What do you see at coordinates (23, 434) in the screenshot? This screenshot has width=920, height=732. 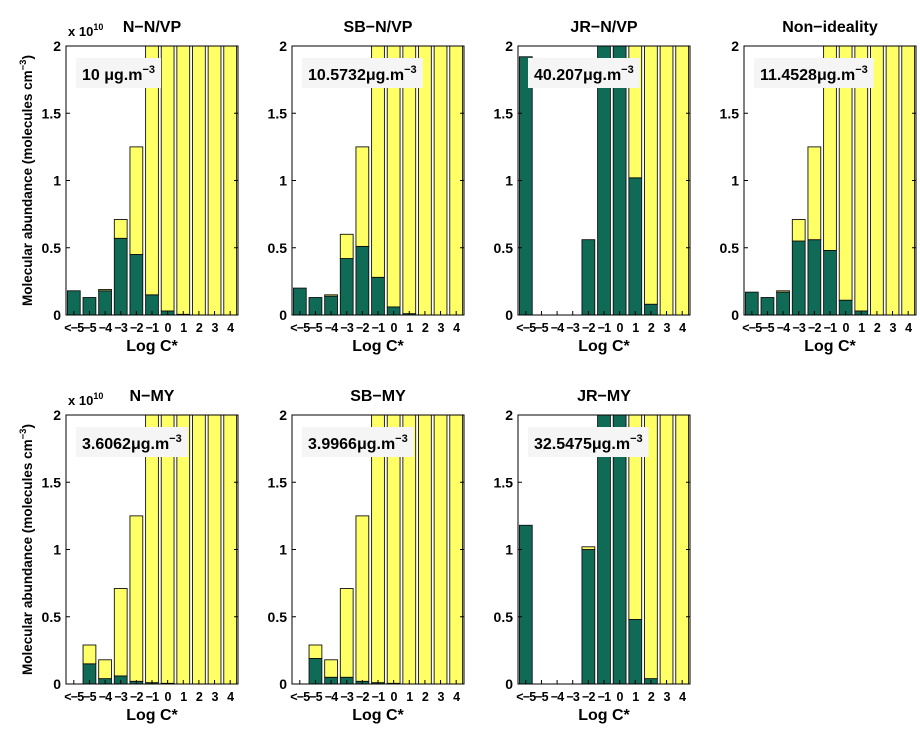 I see `y-axis-label-exponent: −3` at bounding box center [23, 434].